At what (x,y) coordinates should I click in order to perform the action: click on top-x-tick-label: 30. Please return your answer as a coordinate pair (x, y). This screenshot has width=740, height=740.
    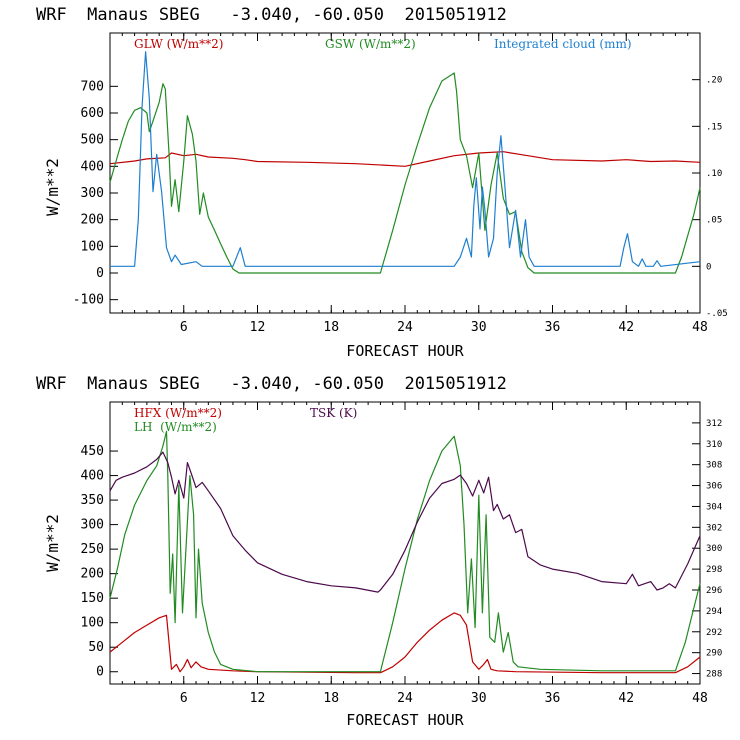
    Looking at the image, I should click on (479, 327).